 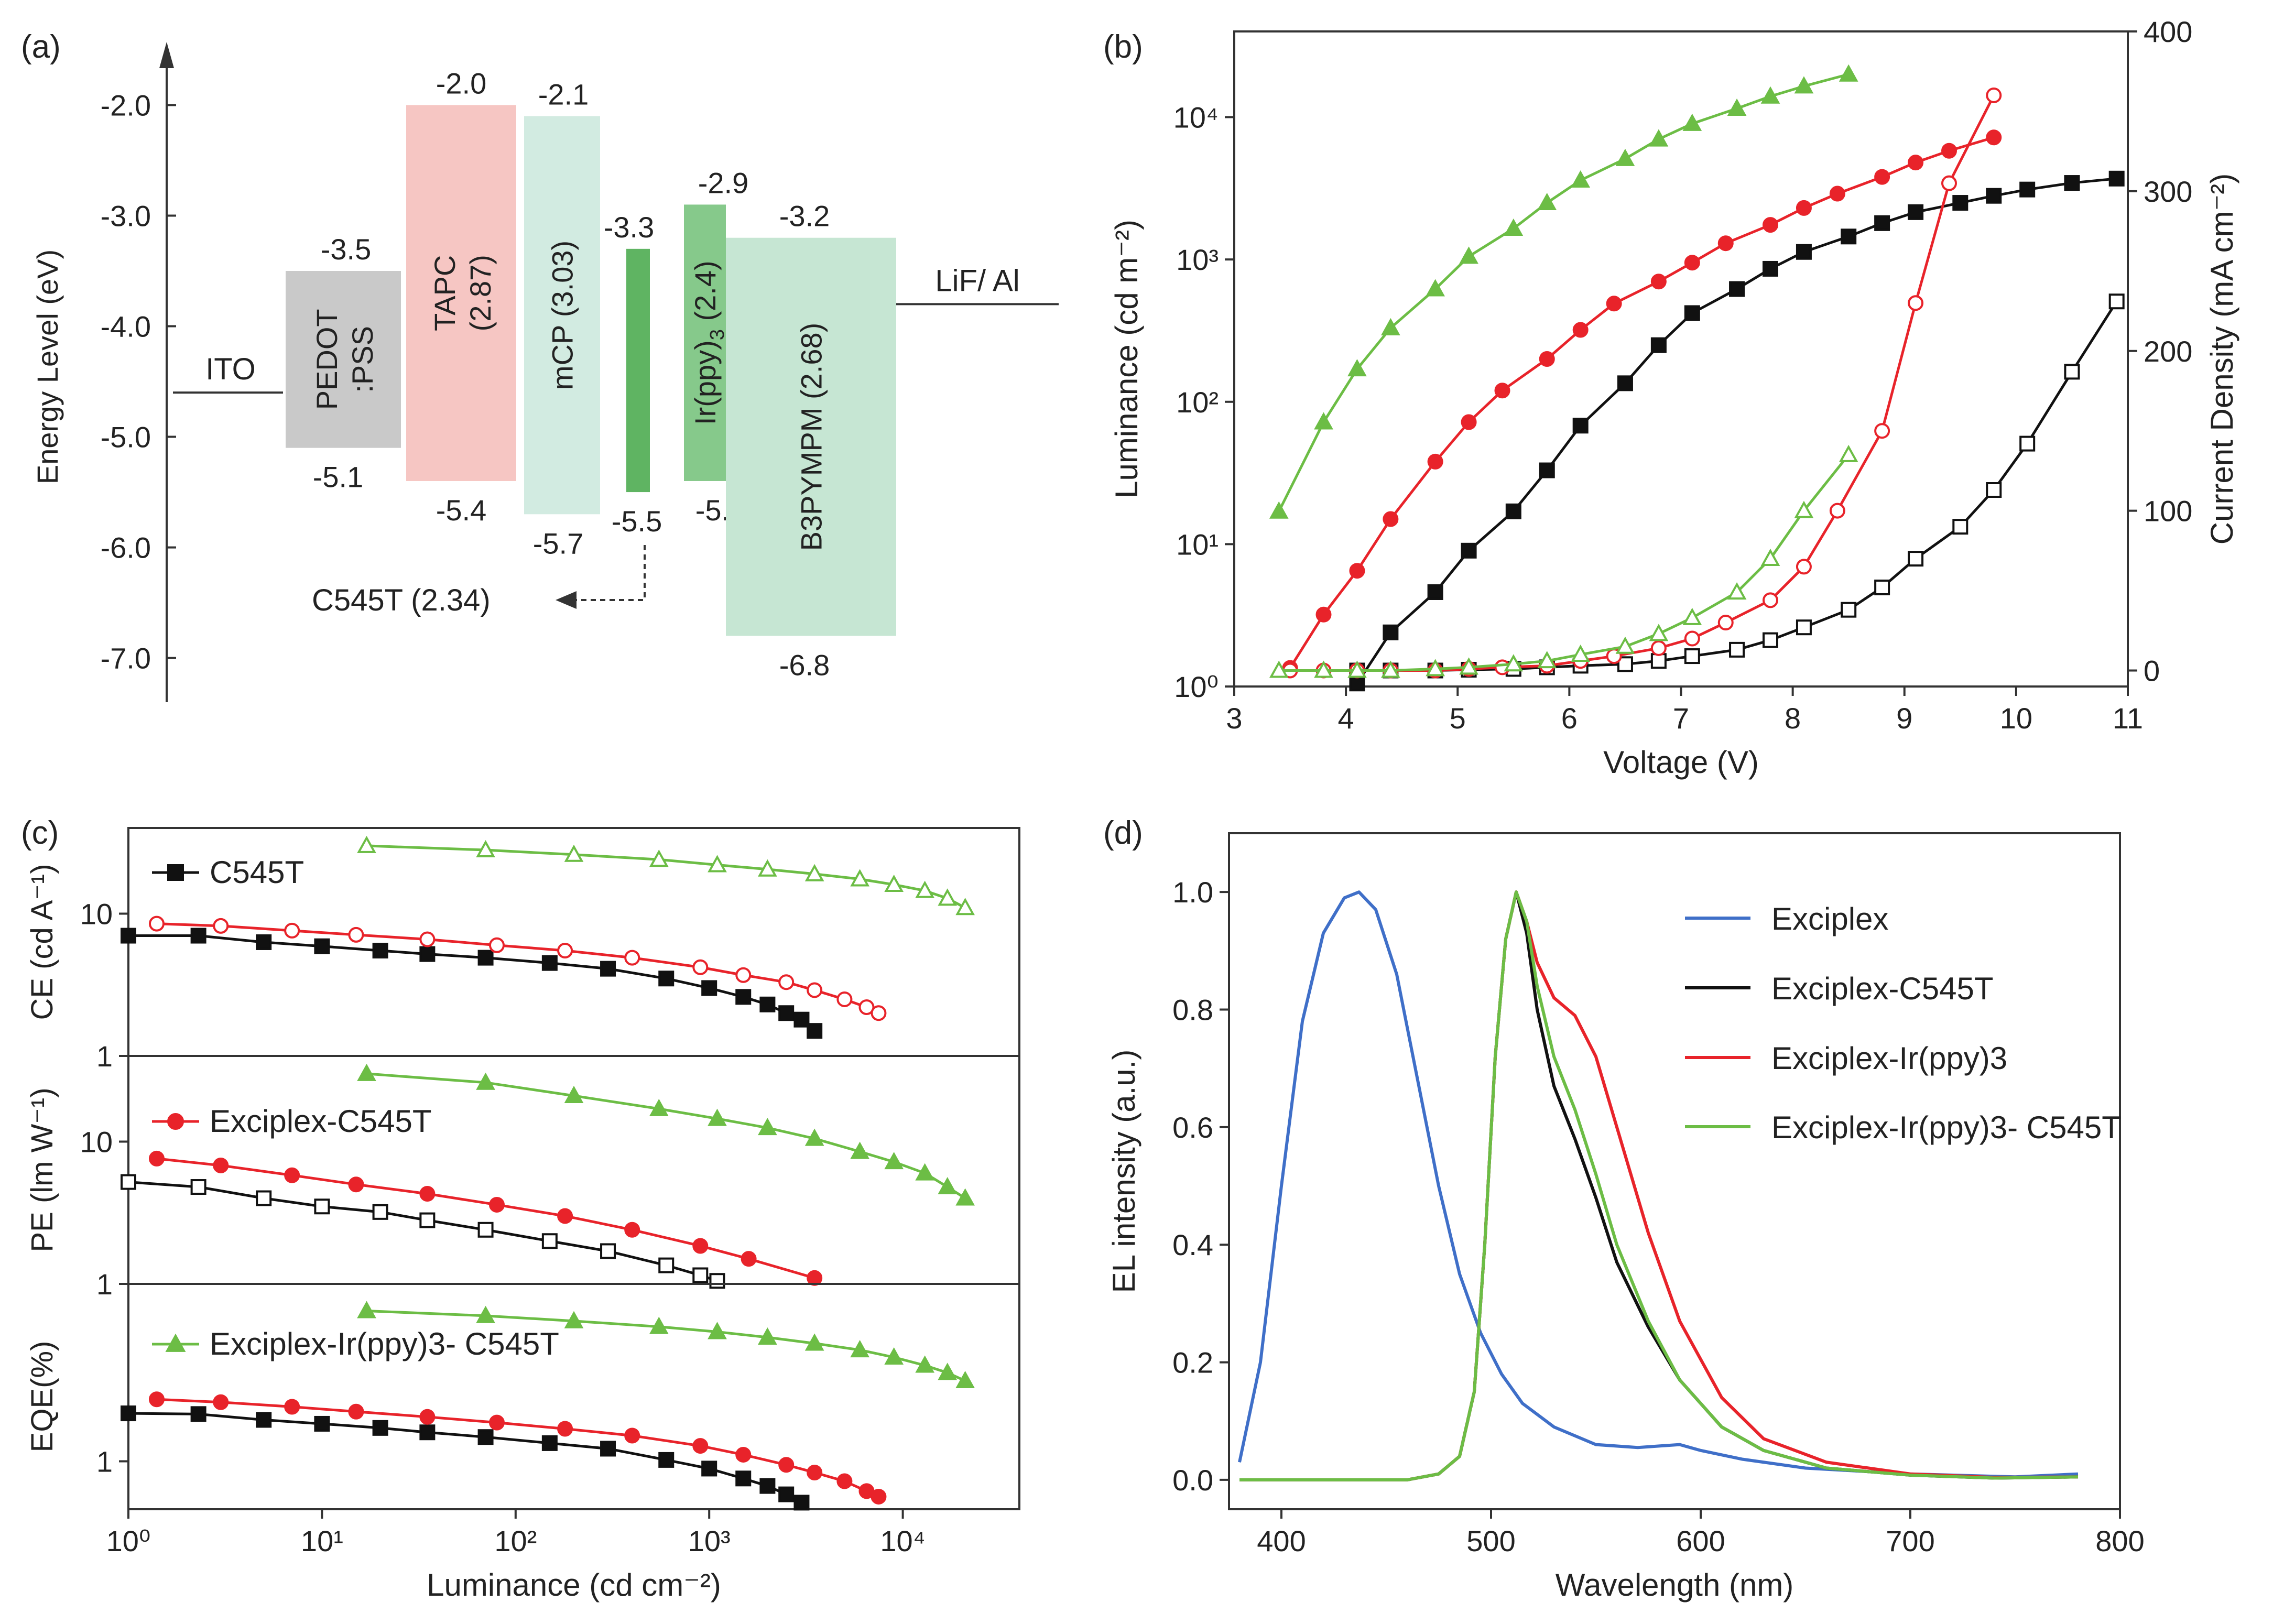 I want to click on x-tick-label: 3, so click(x=1234, y=718).